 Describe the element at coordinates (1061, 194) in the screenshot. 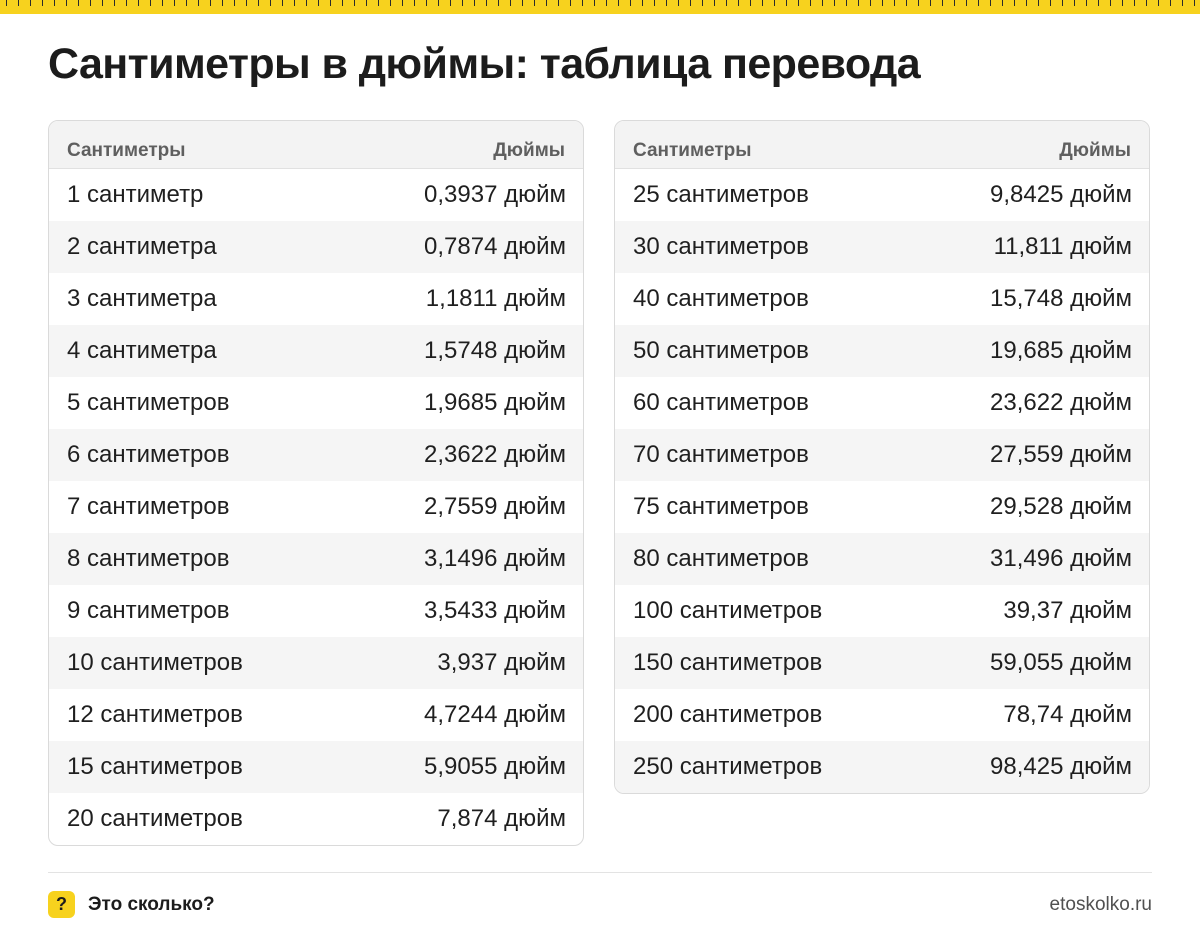

I see `inches-cell: 9,8425 дюйм` at that location.